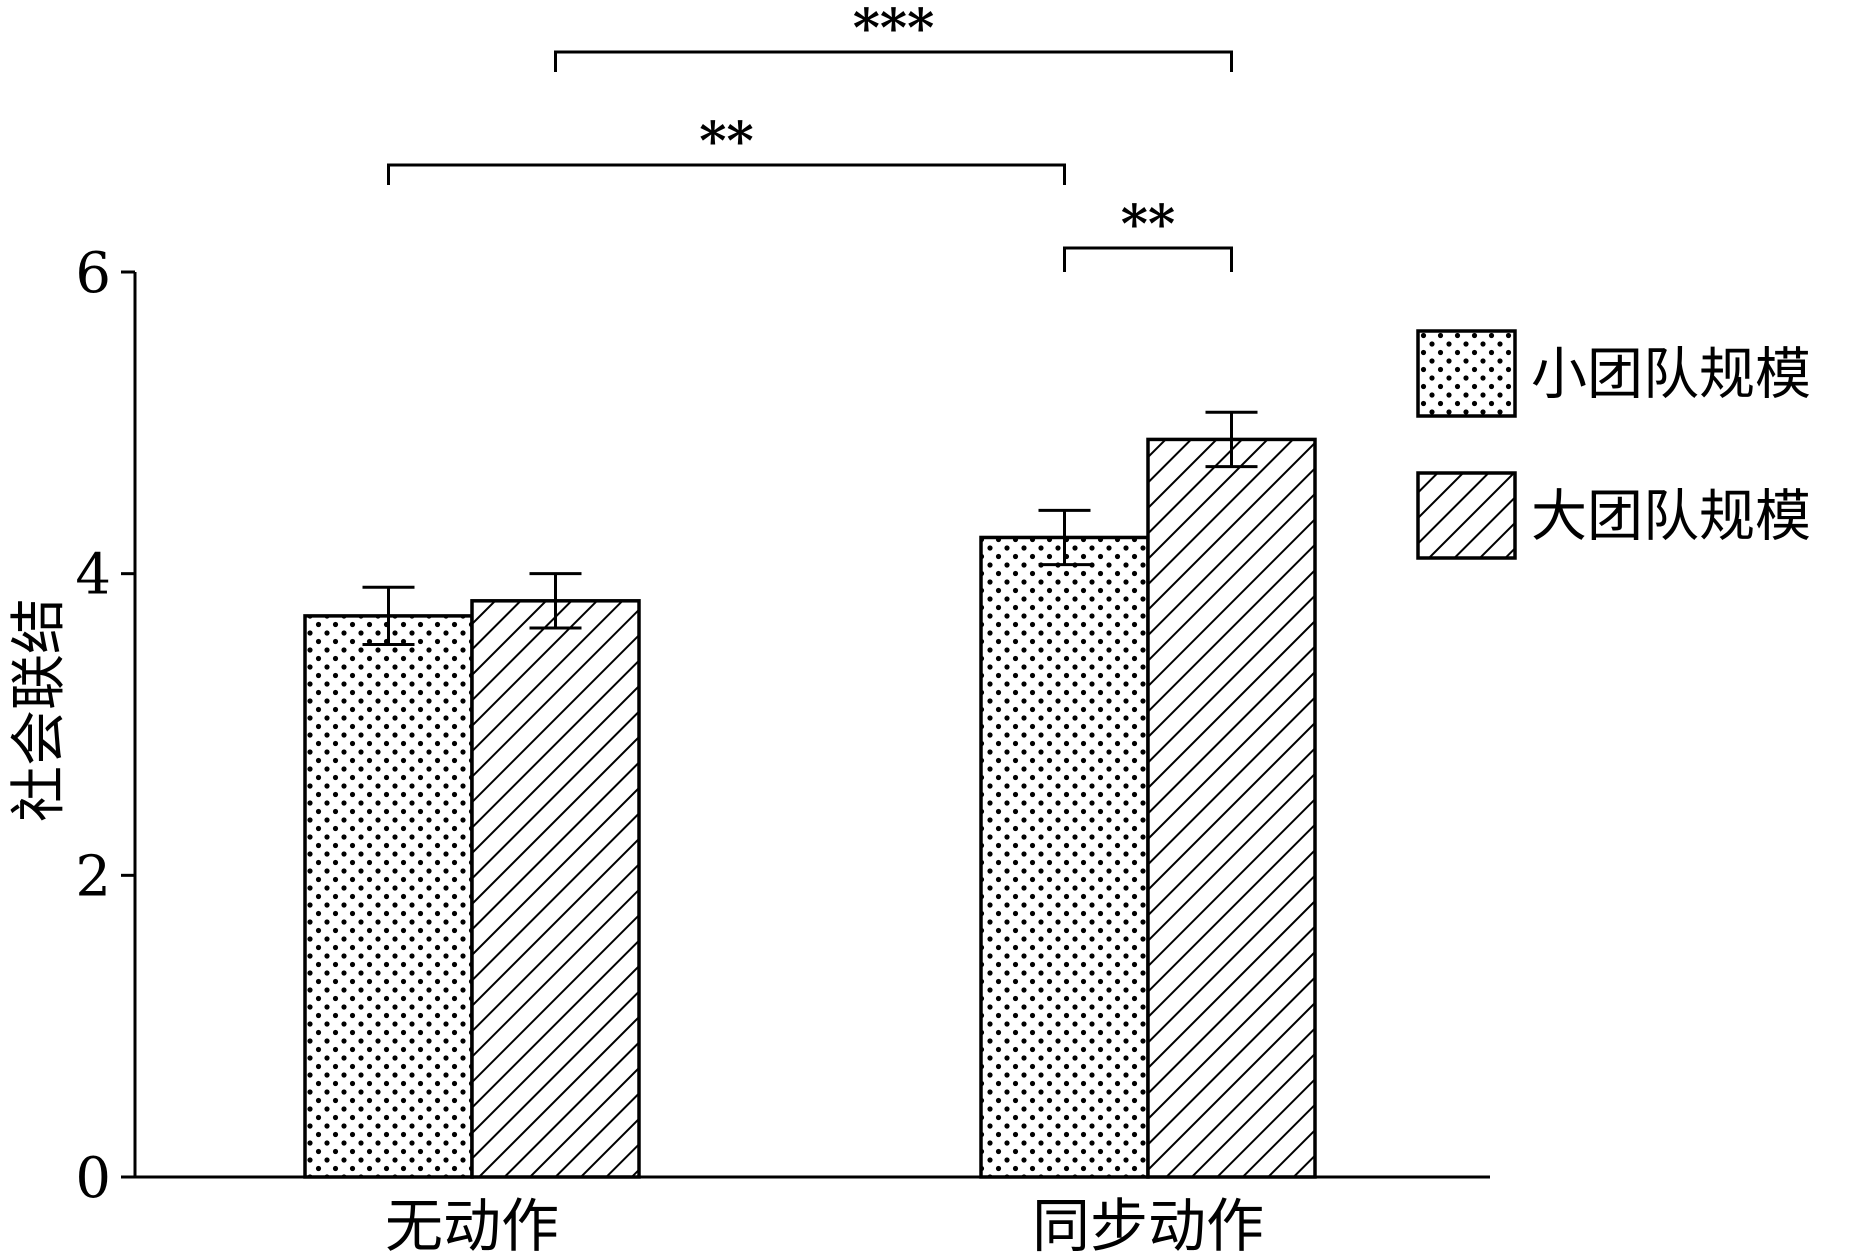 This screenshot has width=1863, height=1256. I want to click on y-tick-label: 4, so click(93, 575).